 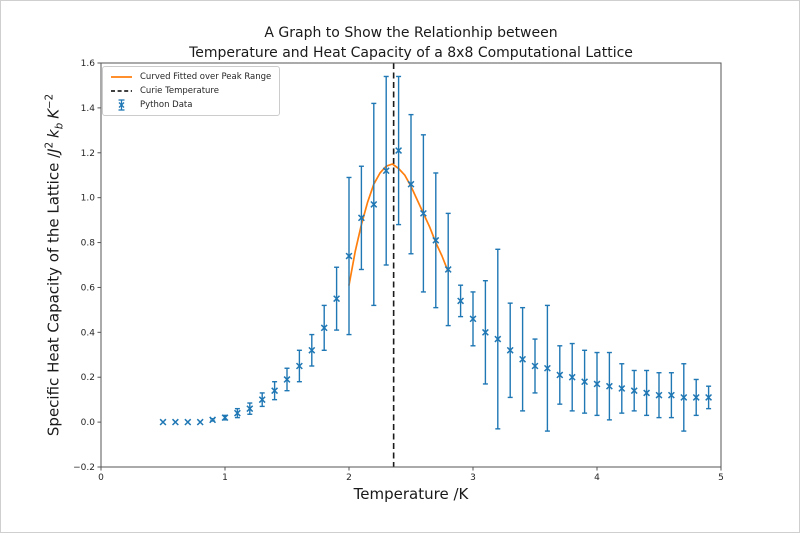 I want to click on legend-item-fitted-curve: Curved Fitted over Peak Range, so click(x=190, y=77).